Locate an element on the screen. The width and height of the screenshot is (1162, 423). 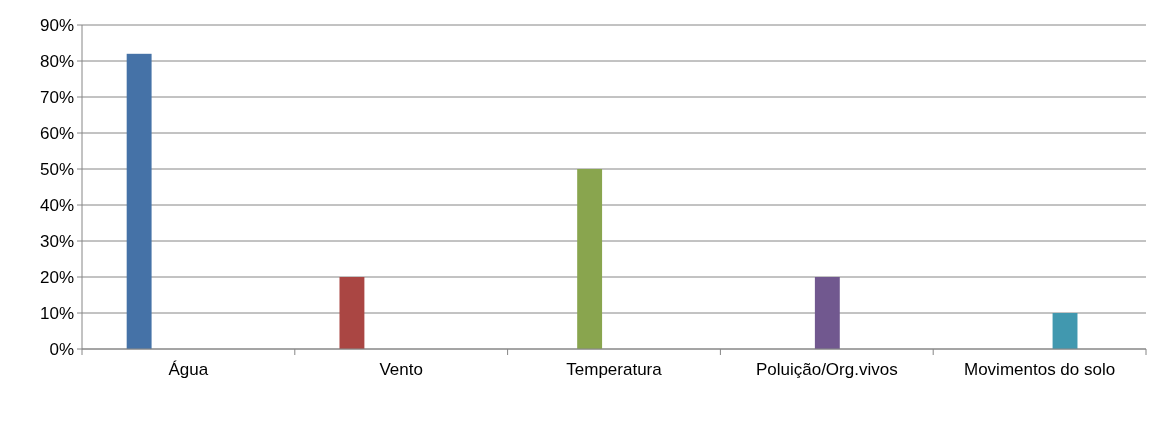
x-tick-label: Vento is located at coordinates (401, 370).